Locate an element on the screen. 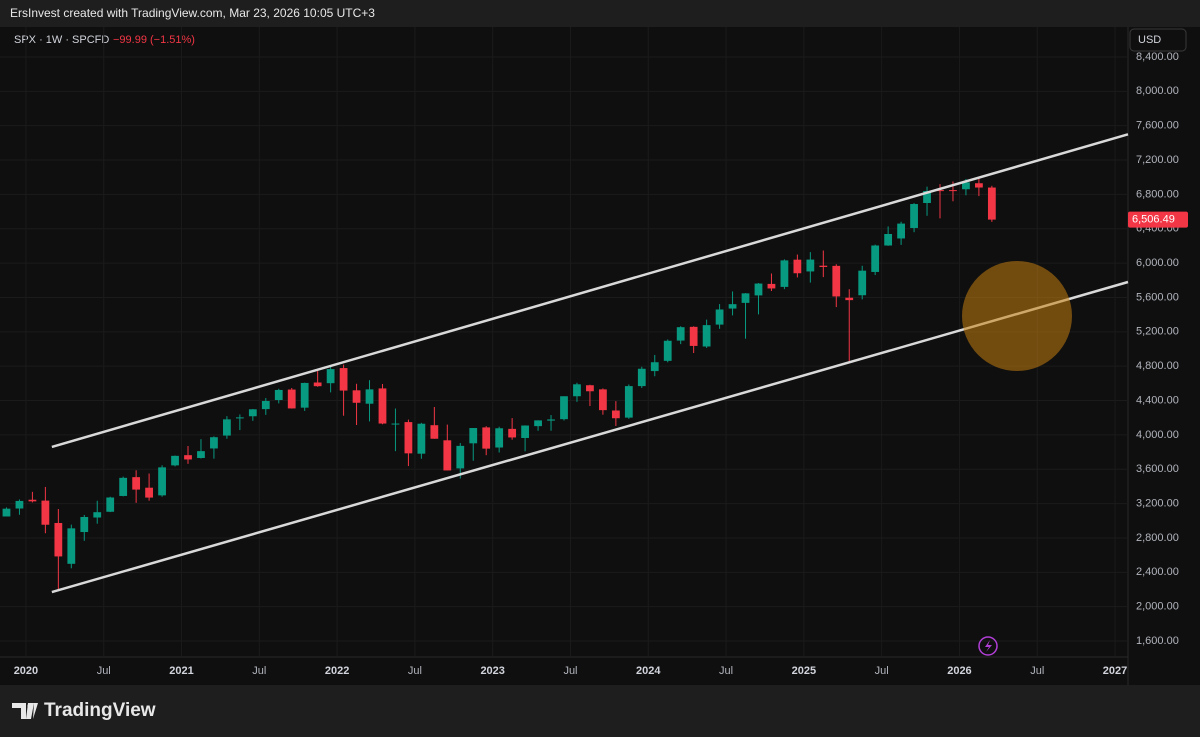  y-tick-label: 5,600.00 is located at coordinates (1157, 297).